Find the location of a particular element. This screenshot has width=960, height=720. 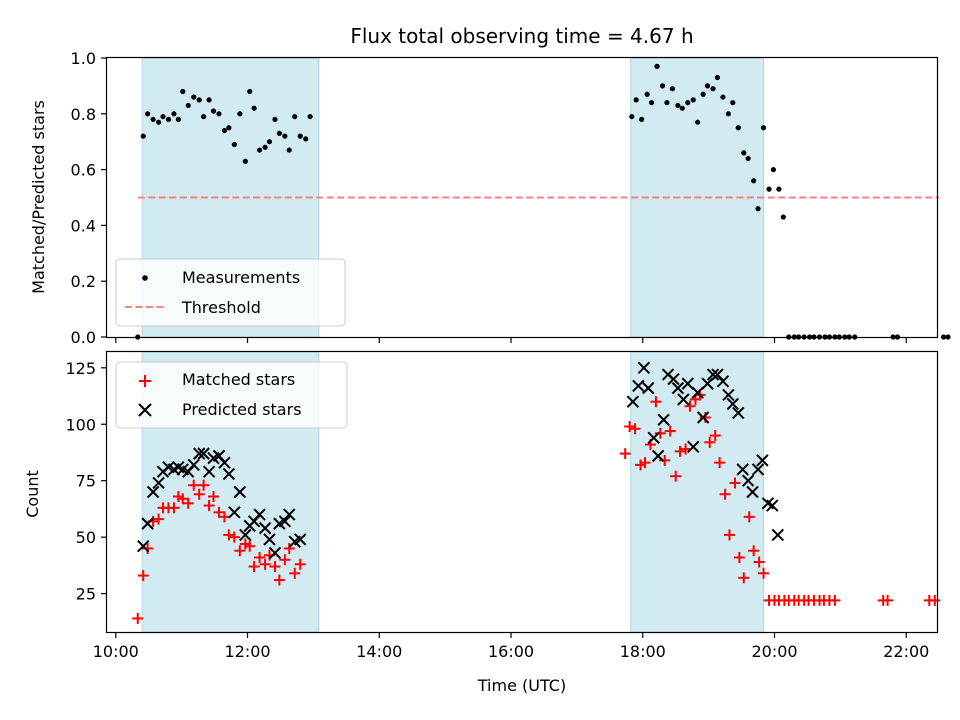

y-tick-label: 50 is located at coordinates (86, 537).